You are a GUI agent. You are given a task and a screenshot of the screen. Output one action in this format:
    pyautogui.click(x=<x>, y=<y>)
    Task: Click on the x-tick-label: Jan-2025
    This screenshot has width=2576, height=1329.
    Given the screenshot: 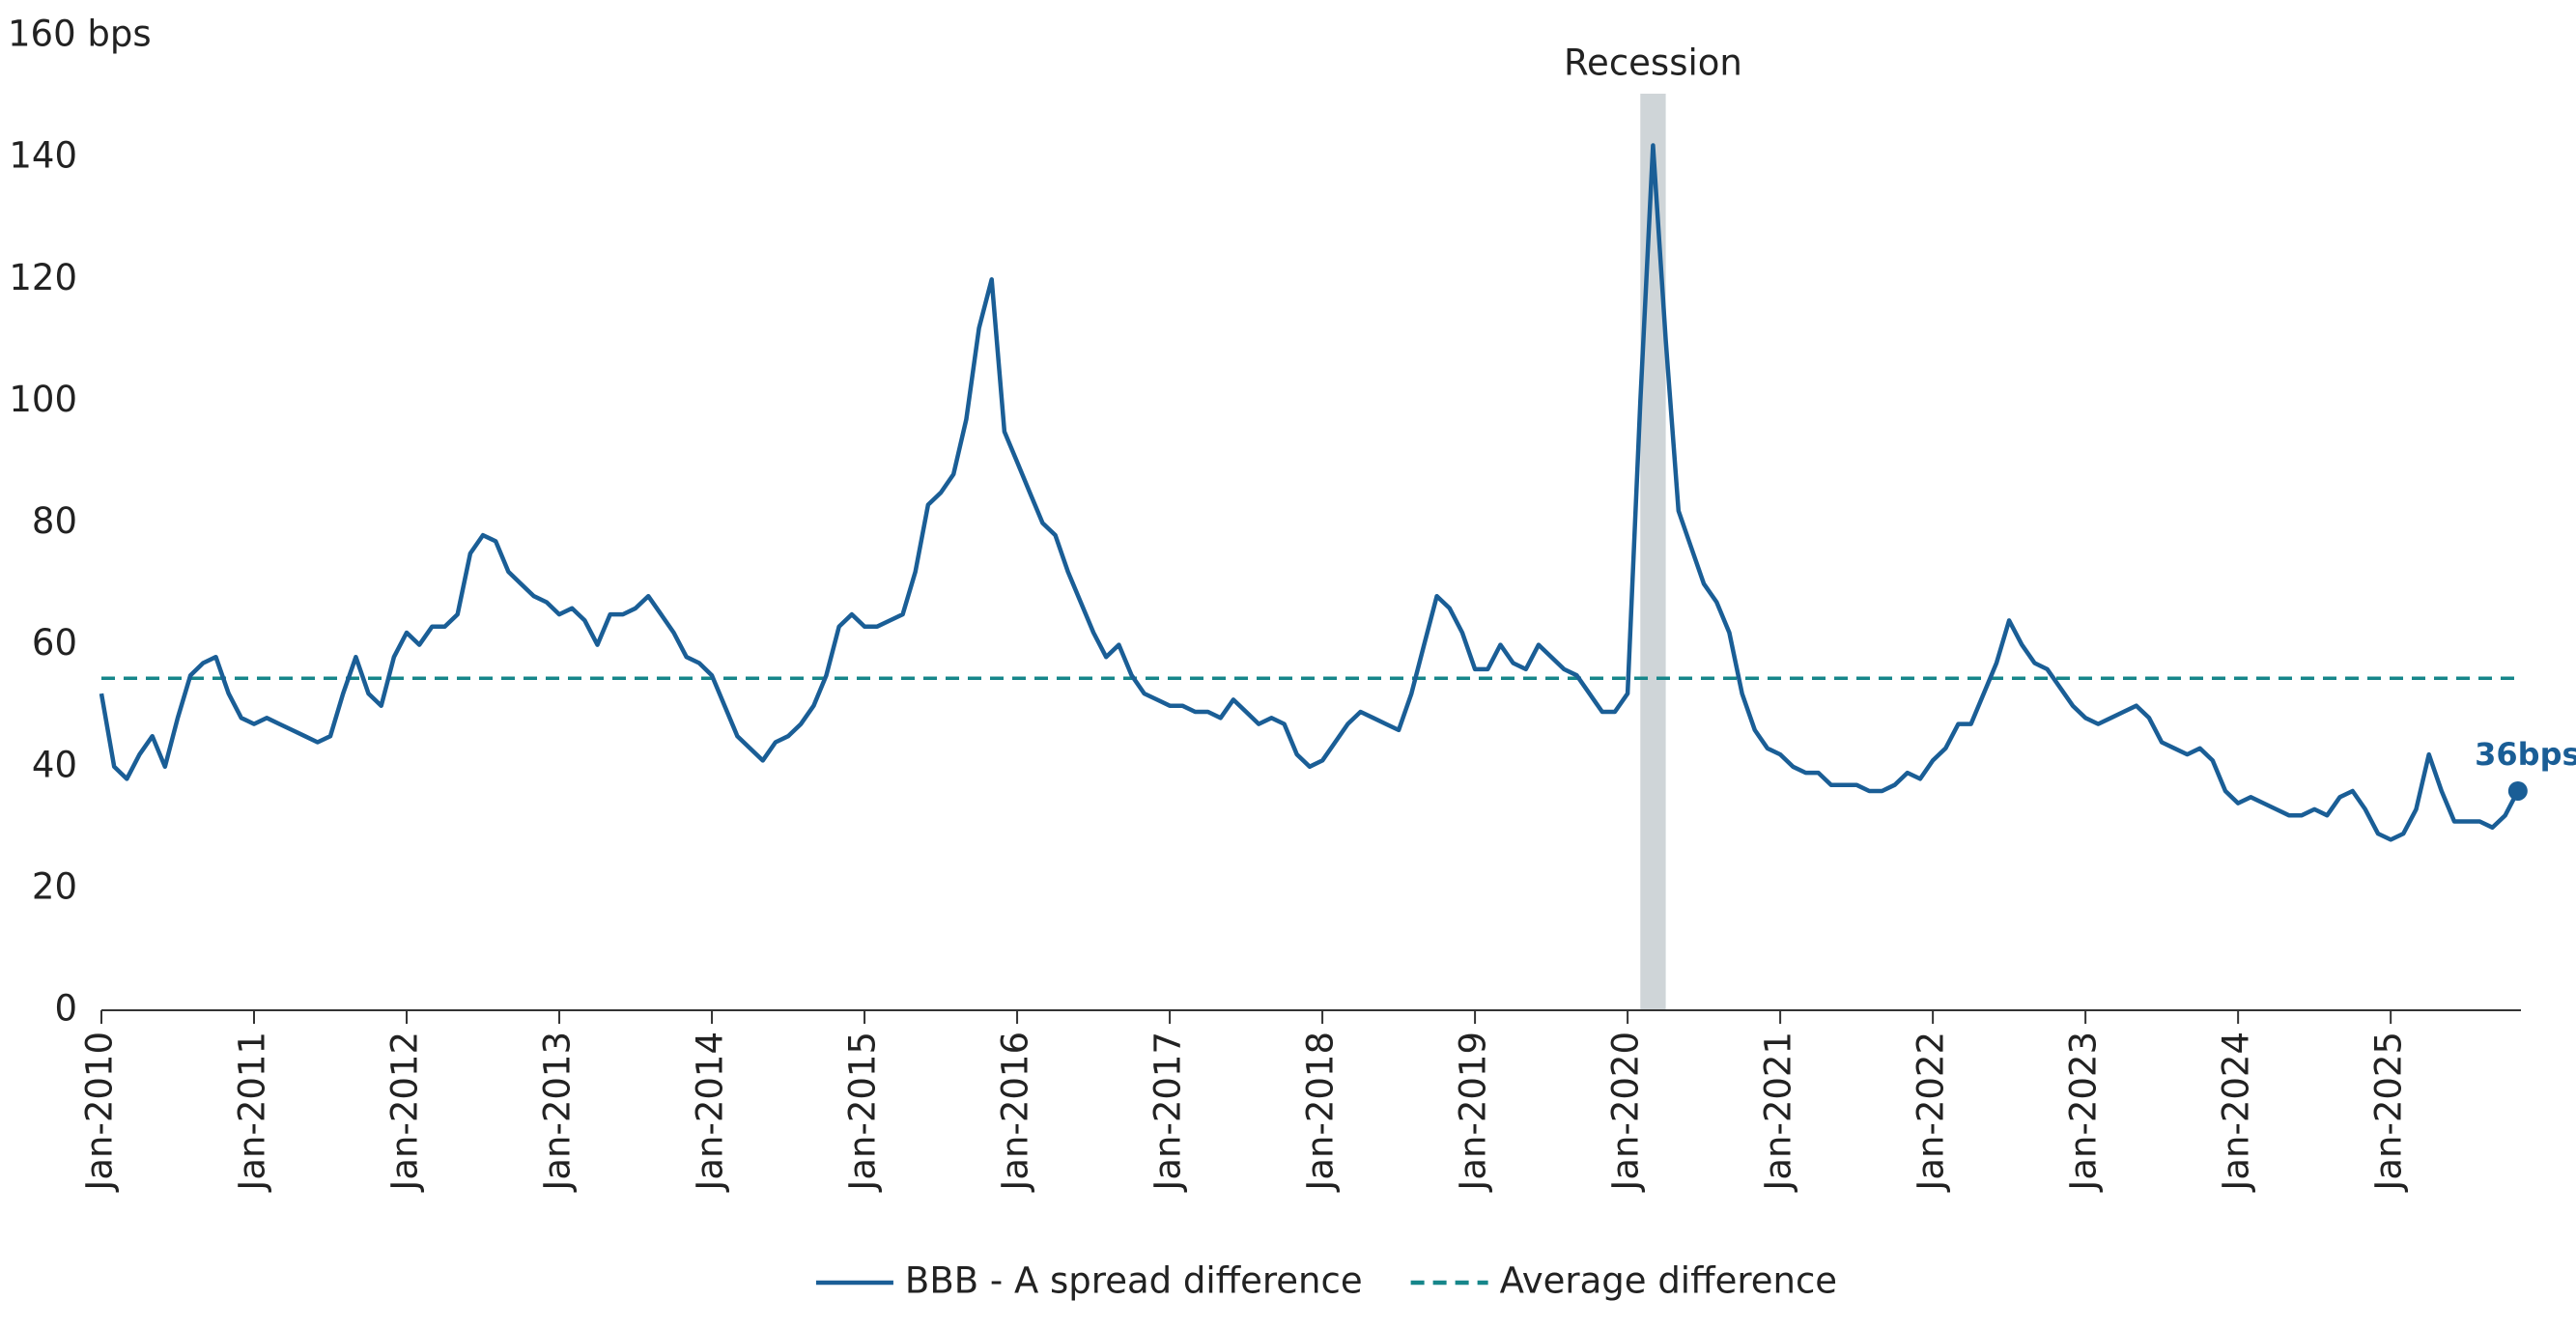 What is the action you would take?
    pyautogui.click(x=2389, y=1112)
    